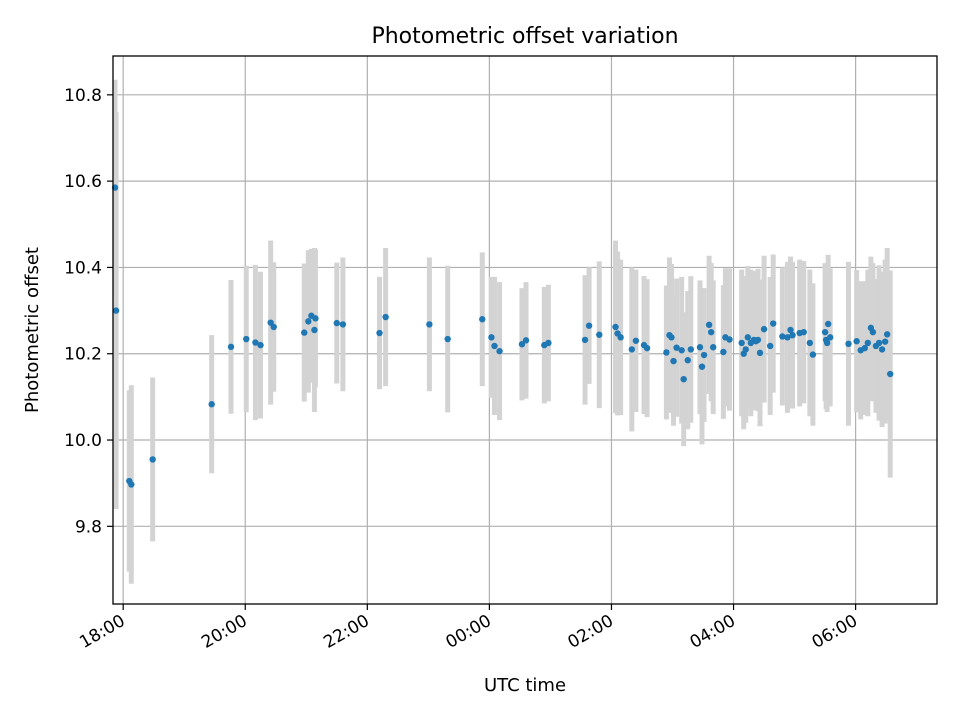 This screenshot has width=960, height=720. What do you see at coordinates (88, 311) in the screenshot?
I see `y-axis-ticks: 9.8 10.0 10.2 10.4 10.6 10.8` at bounding box center [88, 311].